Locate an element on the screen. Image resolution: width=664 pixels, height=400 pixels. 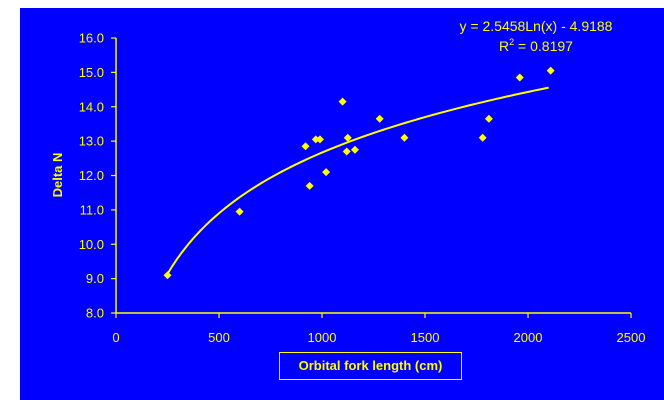
x-tick-label: 500 is located at coordinates (219, 337).